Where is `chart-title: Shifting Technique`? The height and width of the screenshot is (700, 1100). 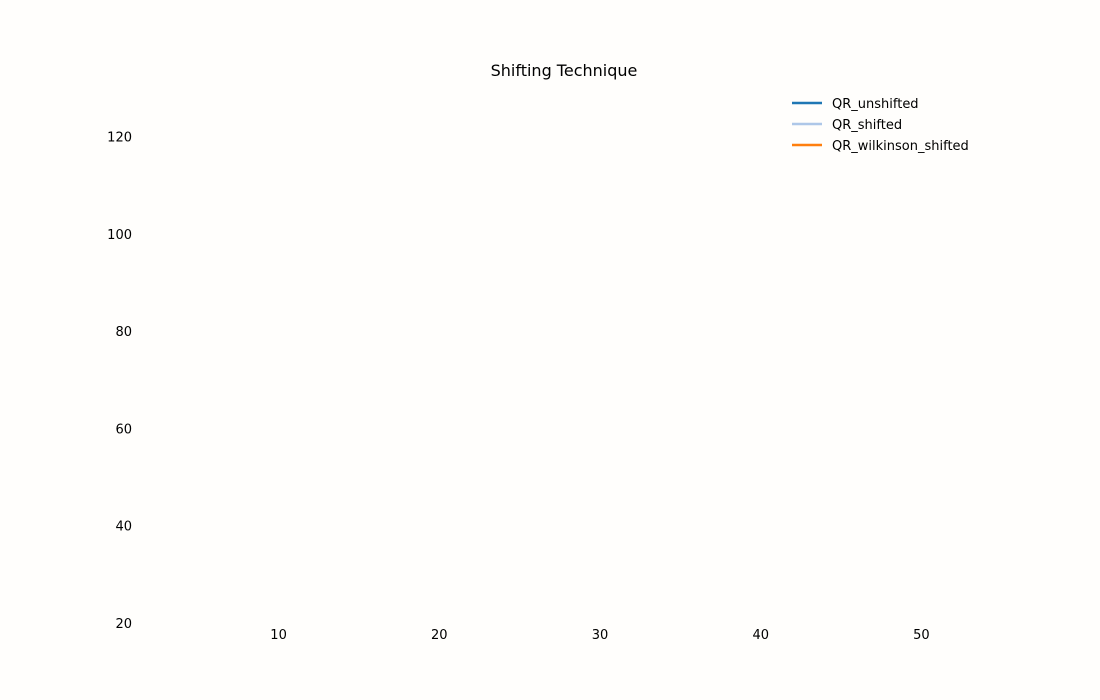
chart-title: Shifting Technique is located at coordinates (564, 70).